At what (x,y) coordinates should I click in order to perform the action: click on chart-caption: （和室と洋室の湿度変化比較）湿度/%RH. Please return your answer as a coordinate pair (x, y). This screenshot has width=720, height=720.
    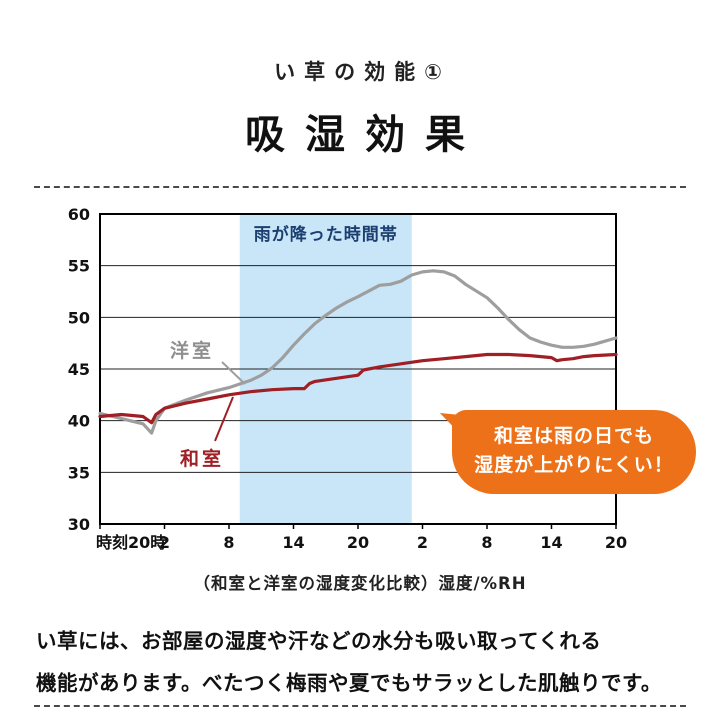
    Looking at the image, I should click on (360, 583).